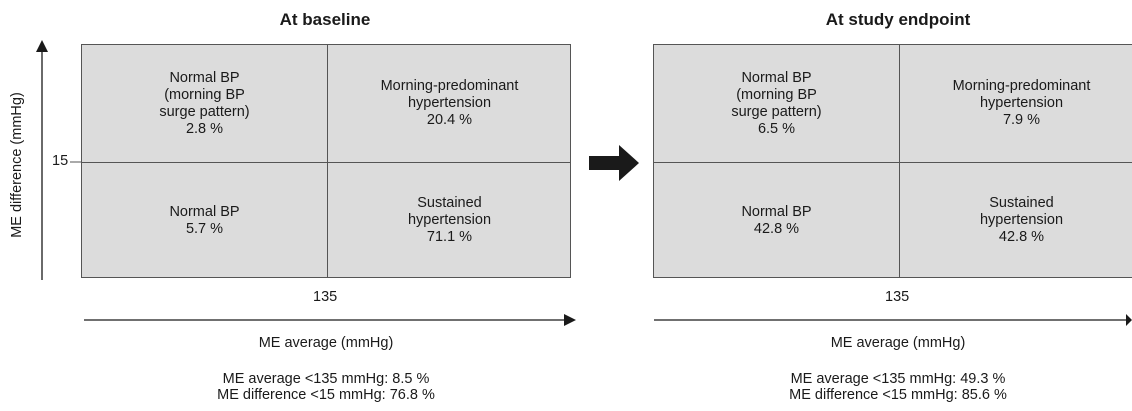  What do you see at coordinates (42, 160) in the screenshot?
I see `y-axis-arrow` at bounding box center [42, 160].